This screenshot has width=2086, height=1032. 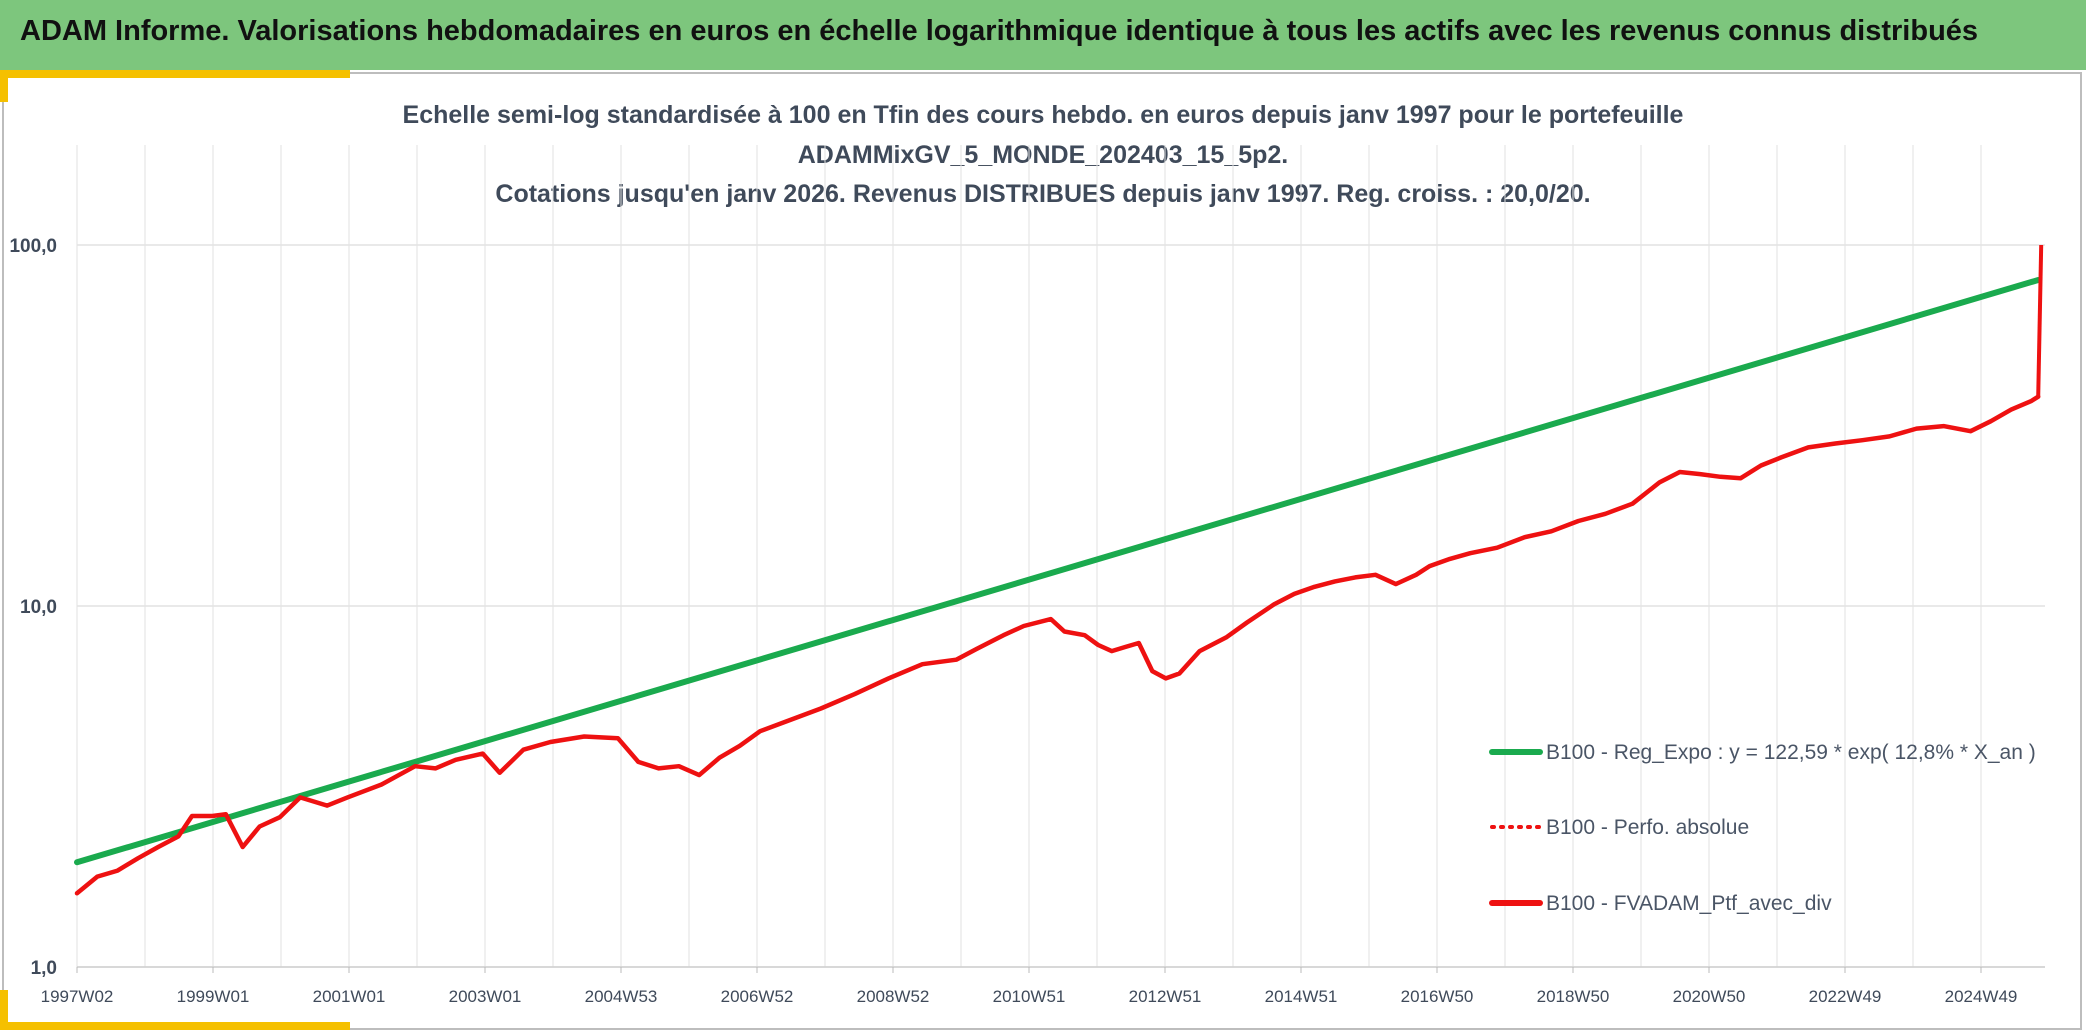 What do you see at coordinates (4, 86) in the screenshot?
I see `accent-bar-top-vertical` at bounding box center [4, 86].